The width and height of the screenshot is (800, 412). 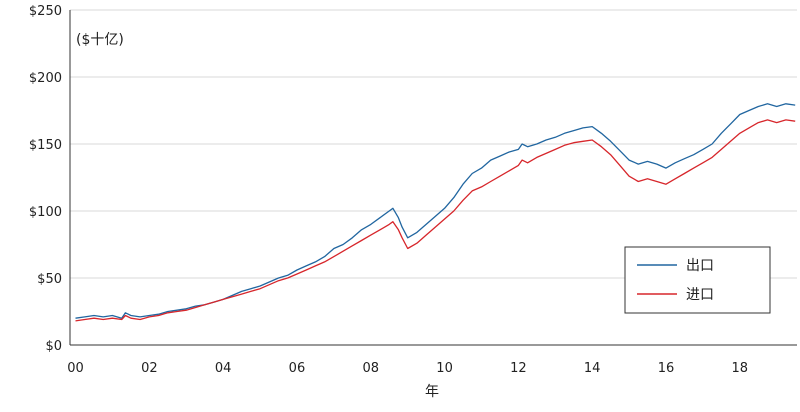 I want to click on legend-box, so click(x=697, y=280).